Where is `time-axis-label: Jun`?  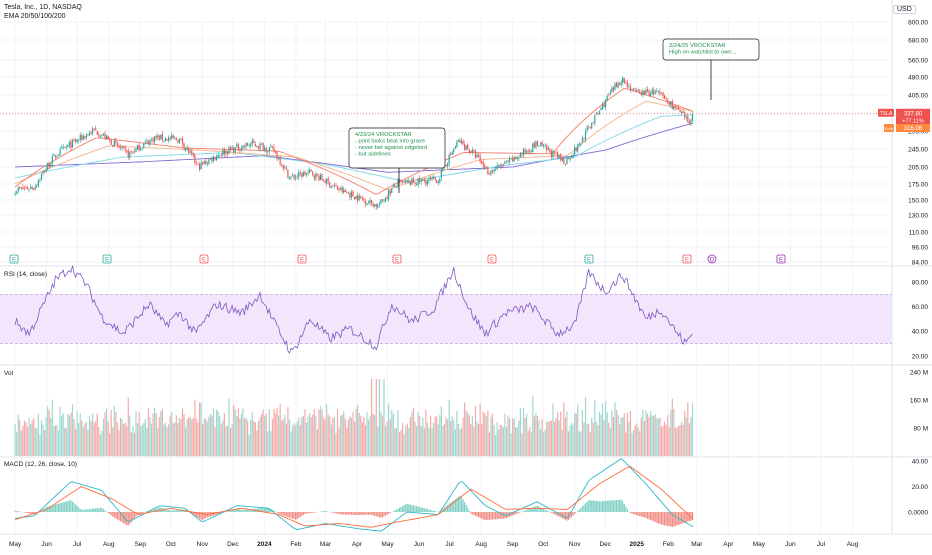
time-axis-label: Jun is located at coordinates (790, 544).